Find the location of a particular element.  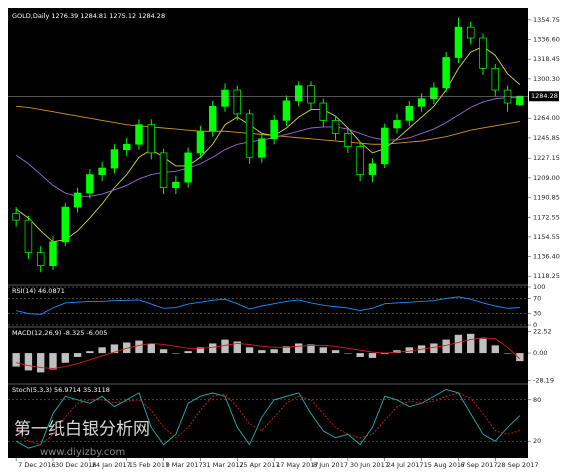

last-price-label: 1284.28 is located at coordinates (544, 96).